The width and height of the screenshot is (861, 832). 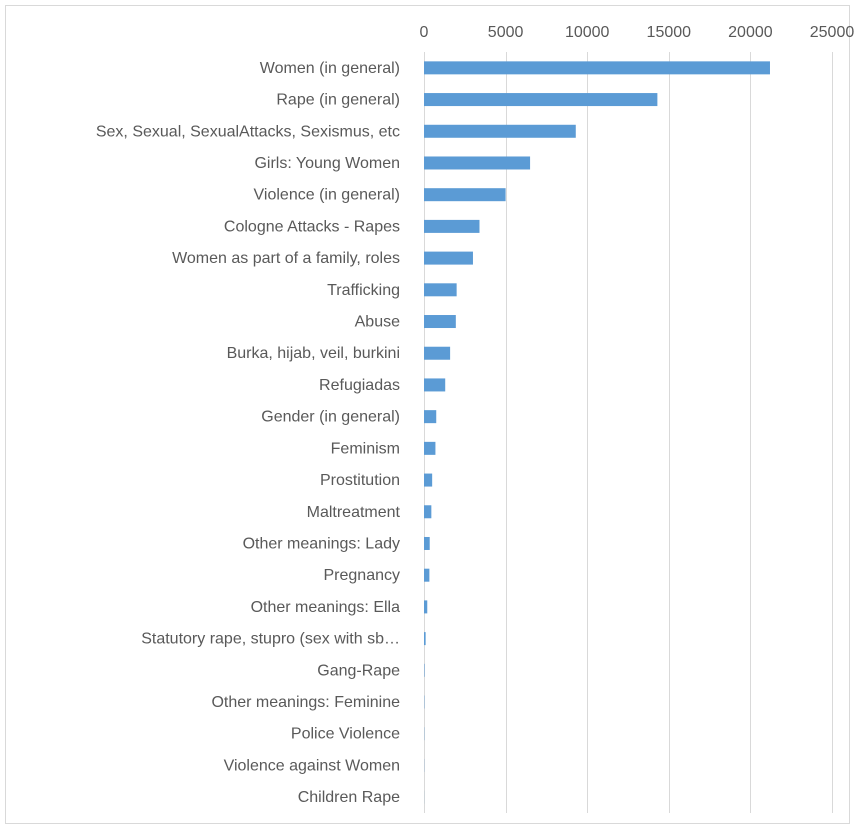 What do you see at coordinates (377, 322) in the screenshot?
I see `category-label: Abuse` at bounding box center [377, 322].